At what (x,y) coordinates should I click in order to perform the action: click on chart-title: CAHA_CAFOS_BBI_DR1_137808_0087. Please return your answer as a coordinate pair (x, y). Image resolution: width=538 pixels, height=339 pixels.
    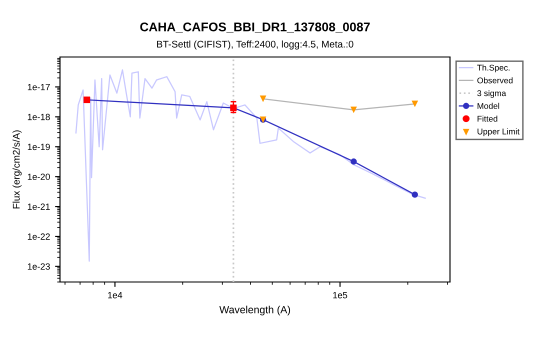
    Looking at the image, I should click on (255, 27).